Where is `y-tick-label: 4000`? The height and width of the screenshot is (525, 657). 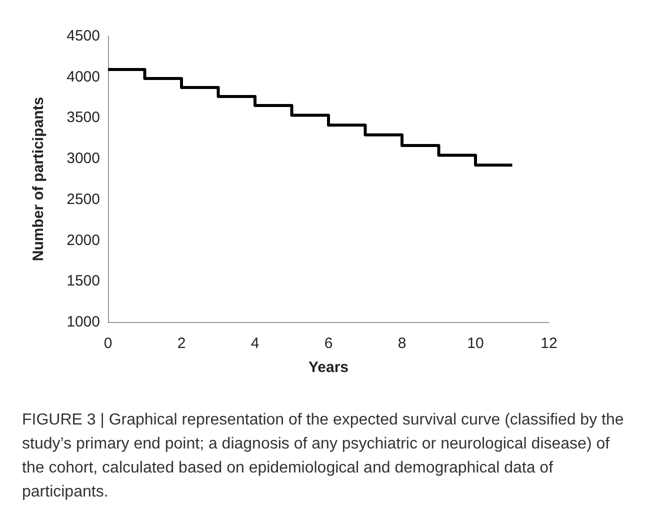
y-tick-label: 4000 is located at coordinates (83, 77).